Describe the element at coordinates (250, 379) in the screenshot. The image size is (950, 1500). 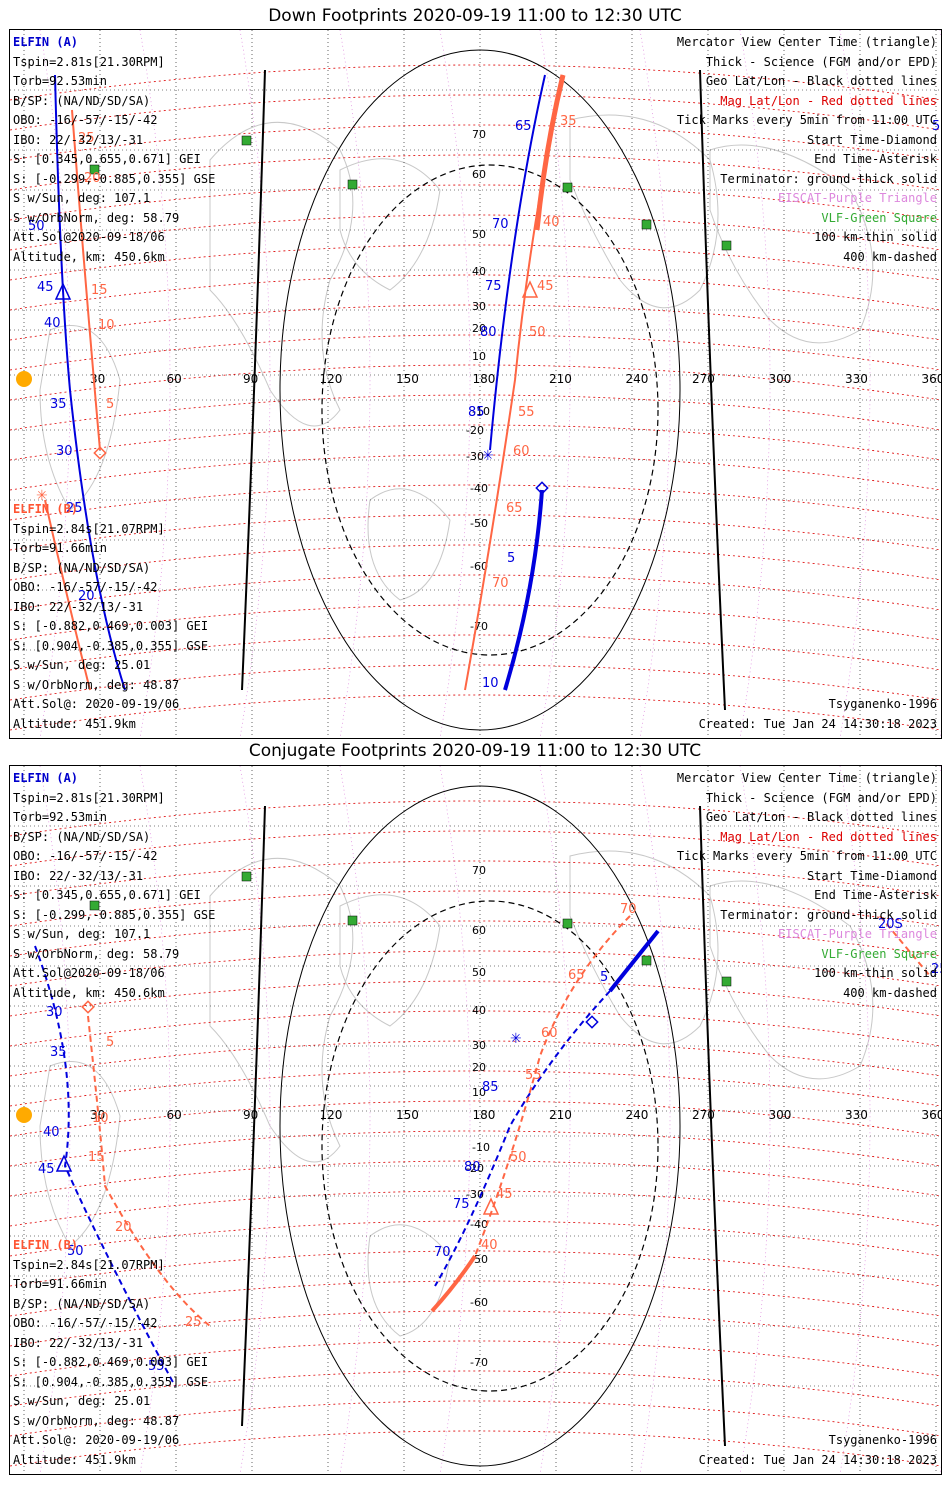
I see `lon-tick-label: 90` at that location.